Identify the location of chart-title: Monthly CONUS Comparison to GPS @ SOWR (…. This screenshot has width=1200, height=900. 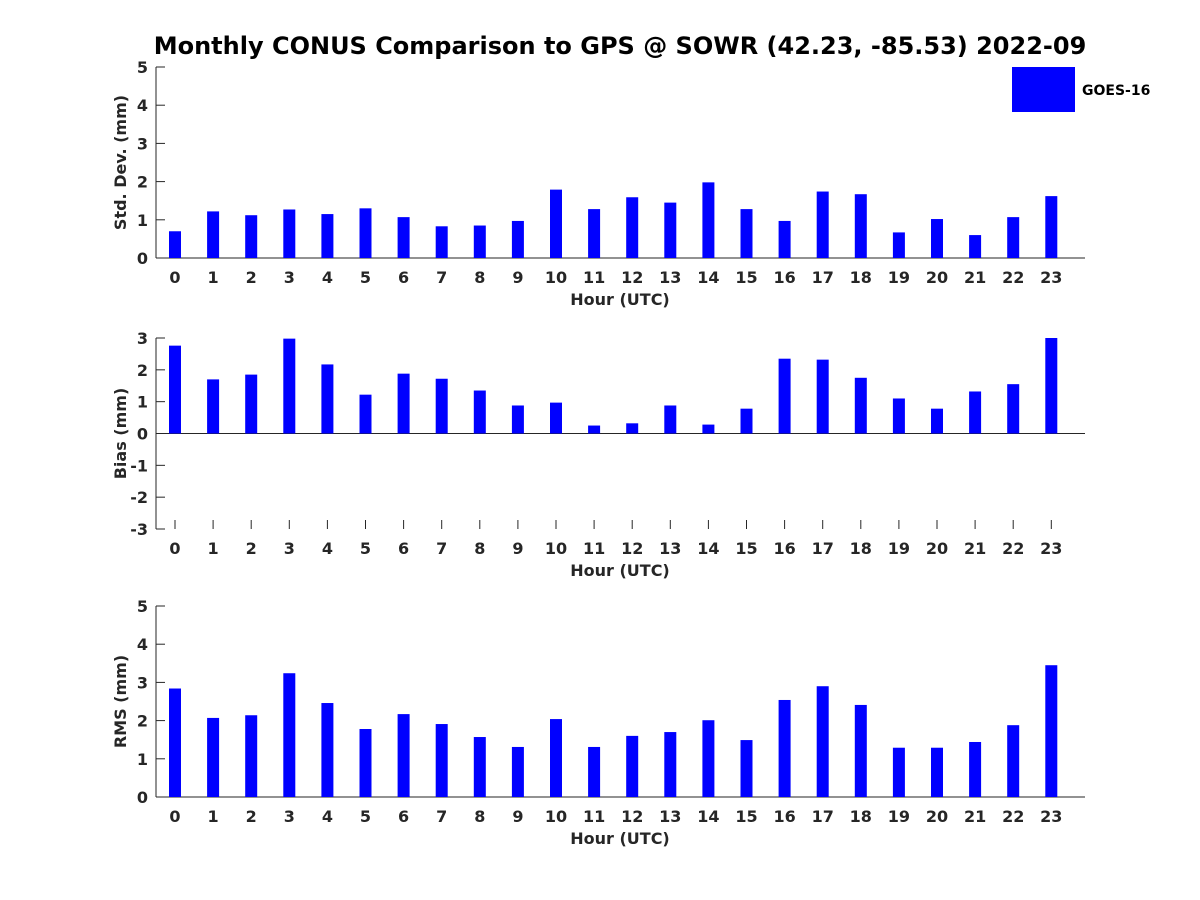
(620, 46).